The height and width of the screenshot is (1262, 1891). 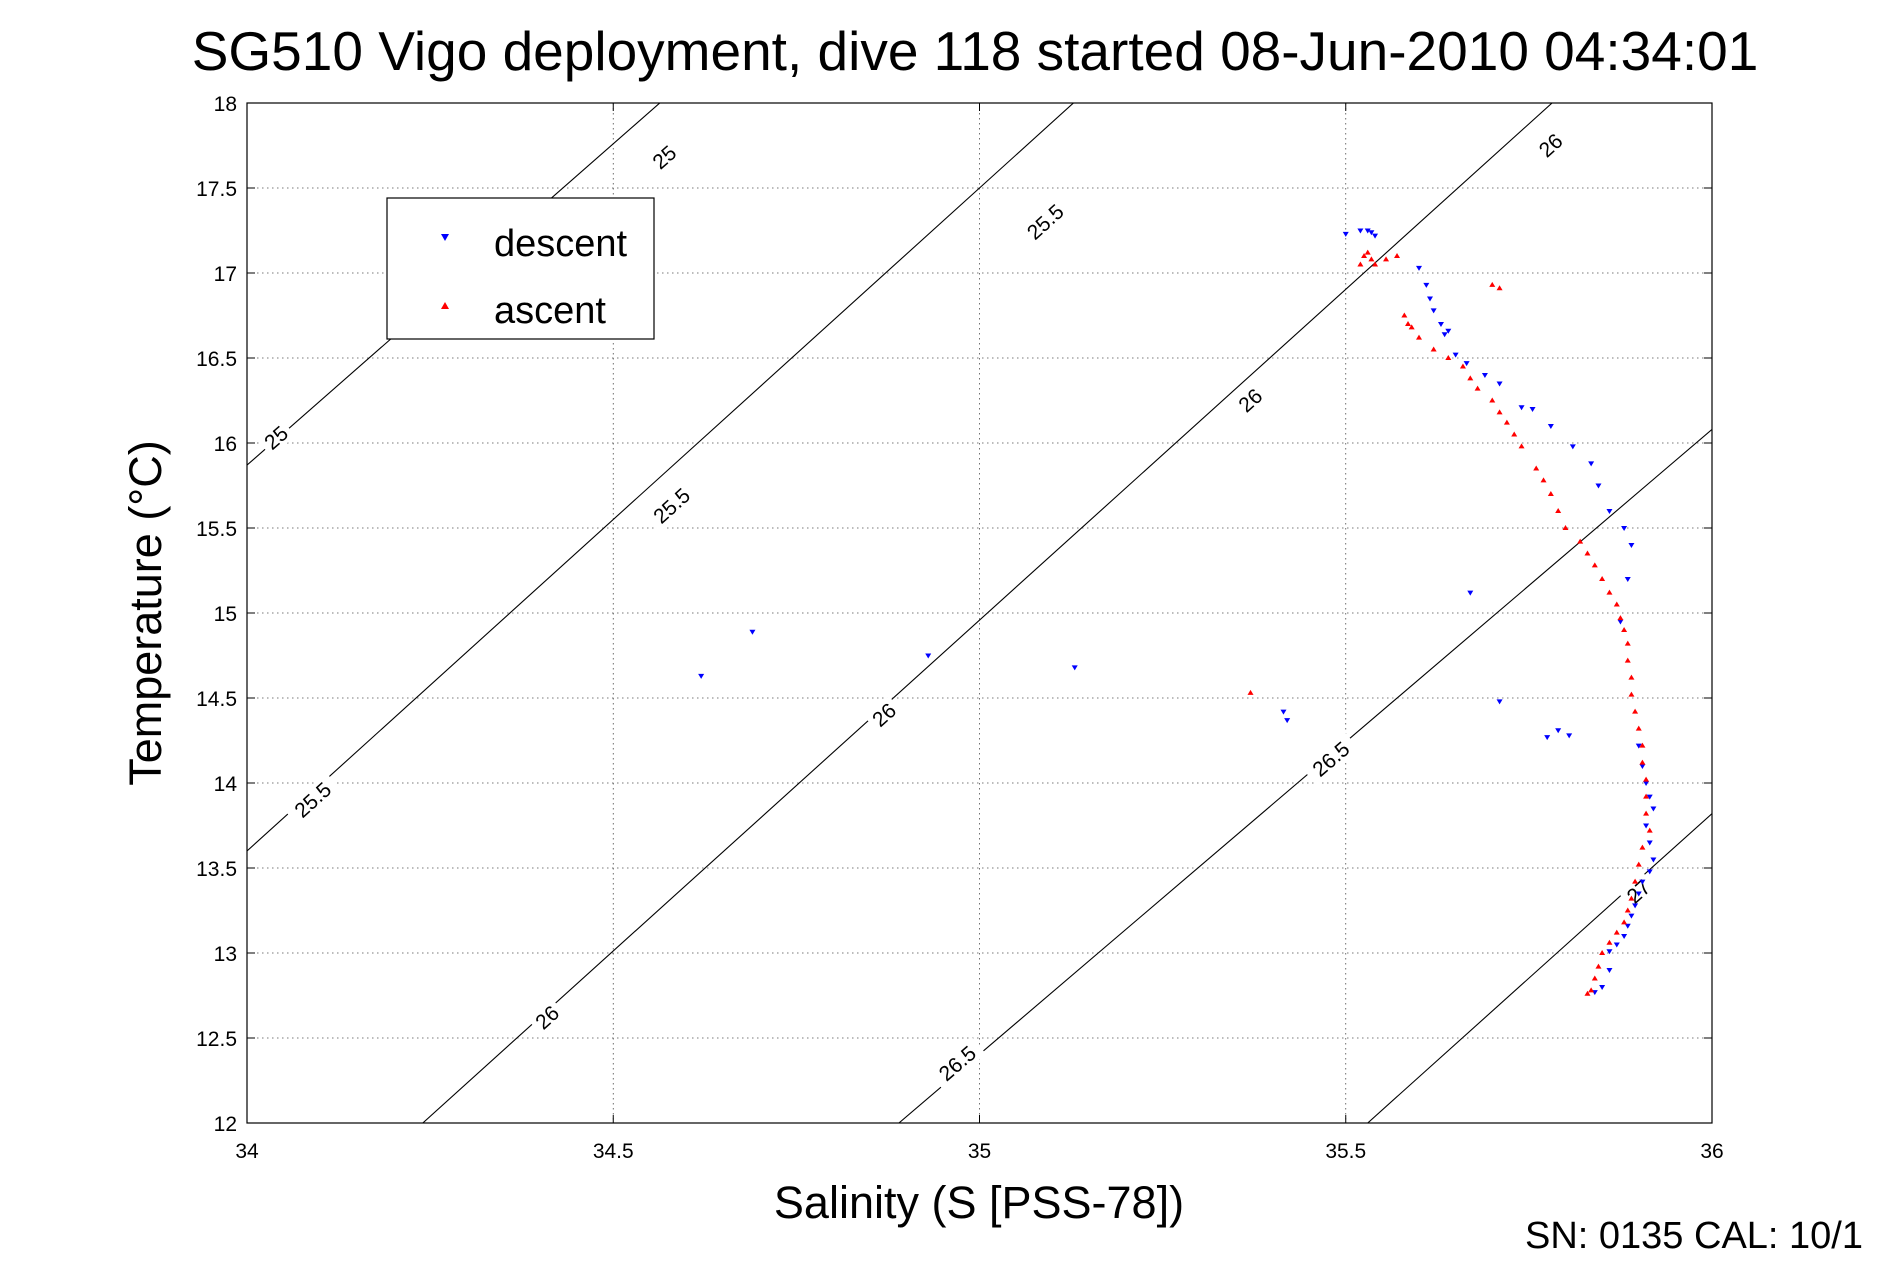 What do you see at coordinates (216, 359) in the screenshot?
I see `y-tick-label: 16.5` at bounding box center [216, 359].